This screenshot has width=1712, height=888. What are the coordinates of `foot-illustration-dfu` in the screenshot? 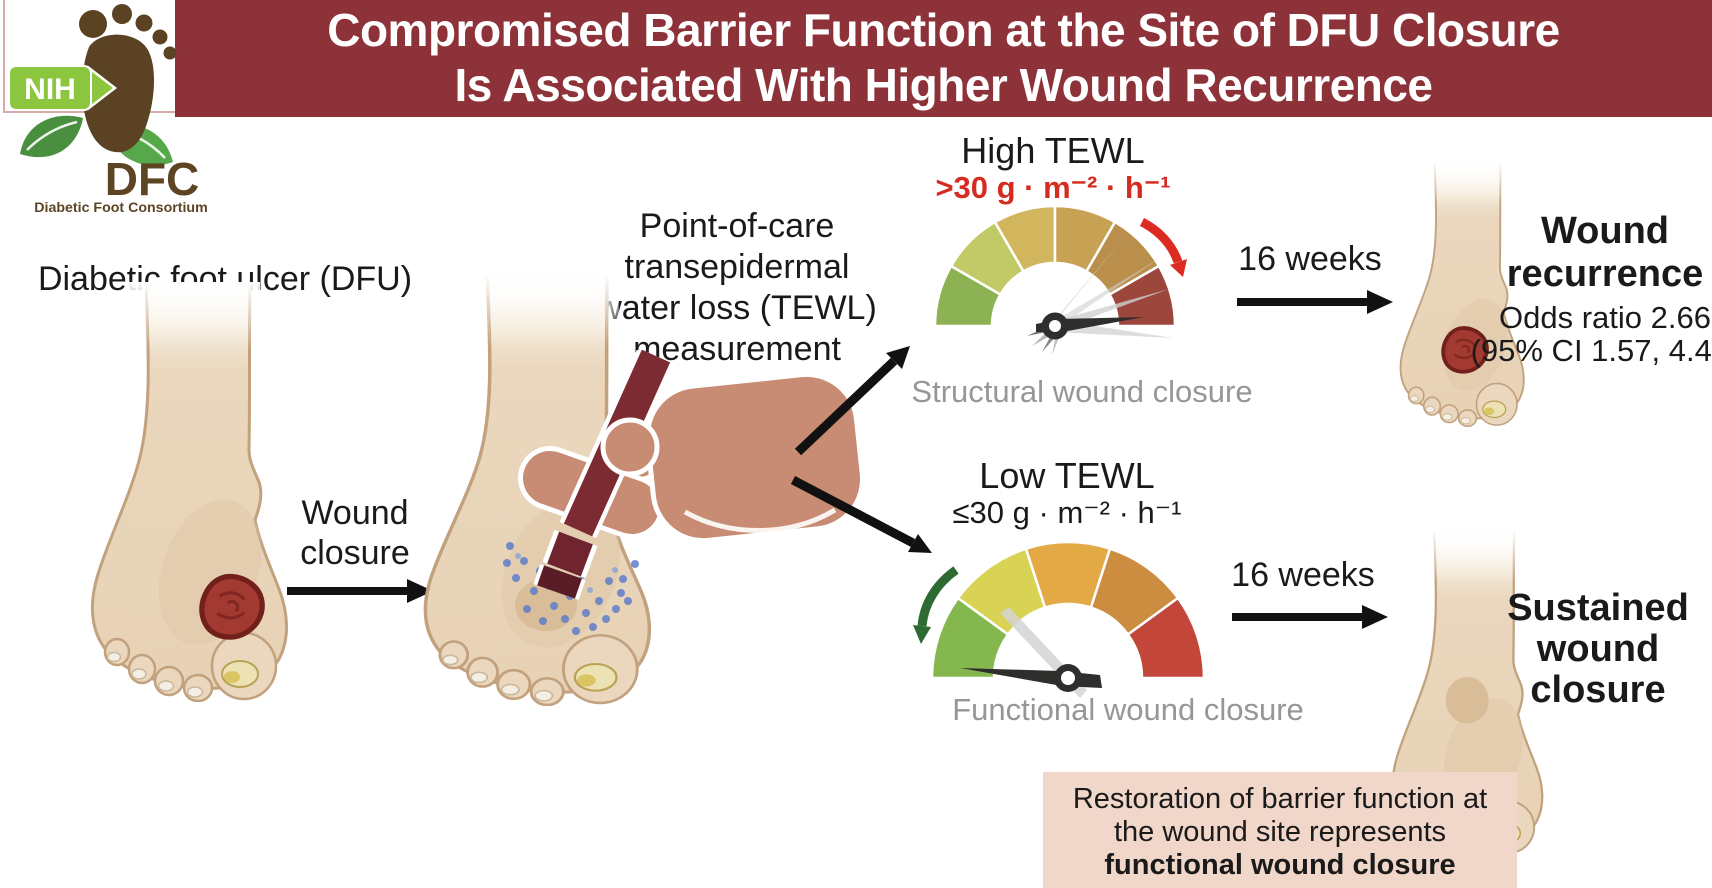 It's located at (189, 492).